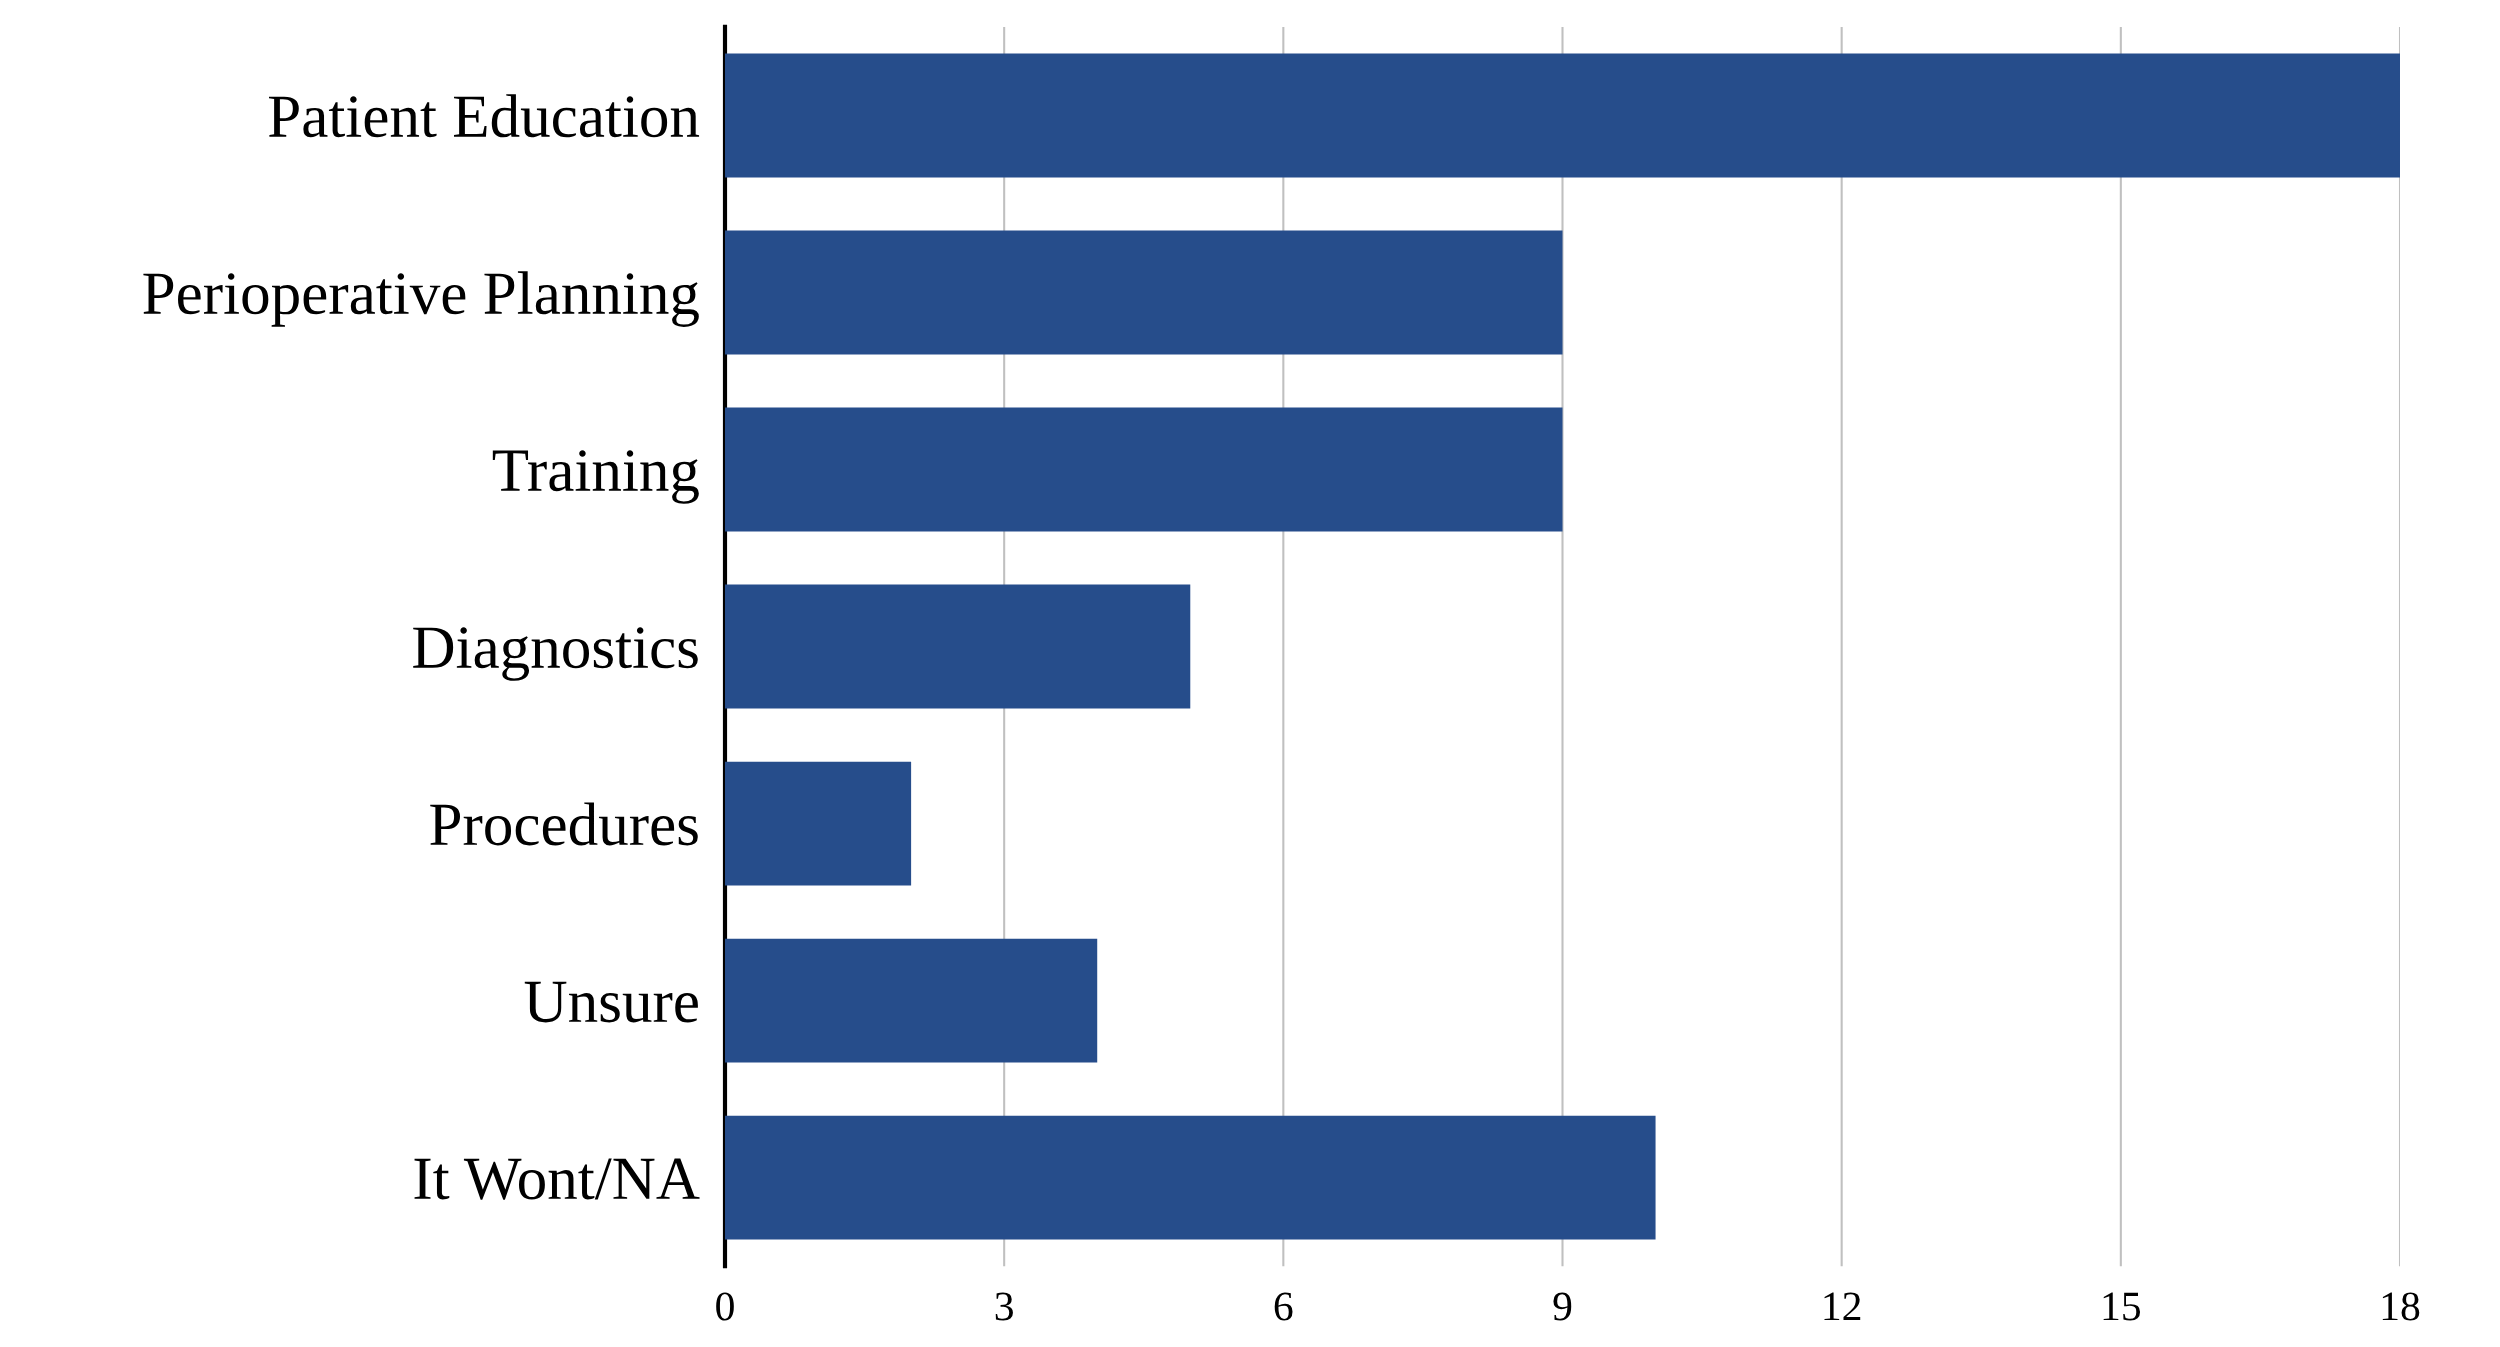 The height and width of the screenshot is (1347, 2500). Describe the element at coordinates (1004, 1306) in the screenshot. I see `x-tick-label: 3` at that location.